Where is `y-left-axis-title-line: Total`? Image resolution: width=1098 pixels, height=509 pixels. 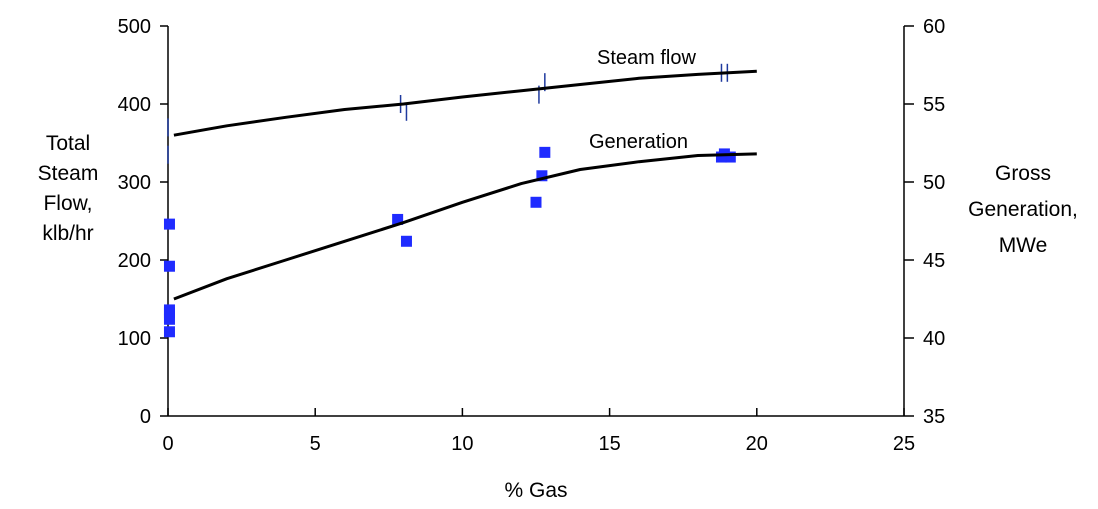 y-left-axis-title-line: Total is located at coordinates (68, 143).